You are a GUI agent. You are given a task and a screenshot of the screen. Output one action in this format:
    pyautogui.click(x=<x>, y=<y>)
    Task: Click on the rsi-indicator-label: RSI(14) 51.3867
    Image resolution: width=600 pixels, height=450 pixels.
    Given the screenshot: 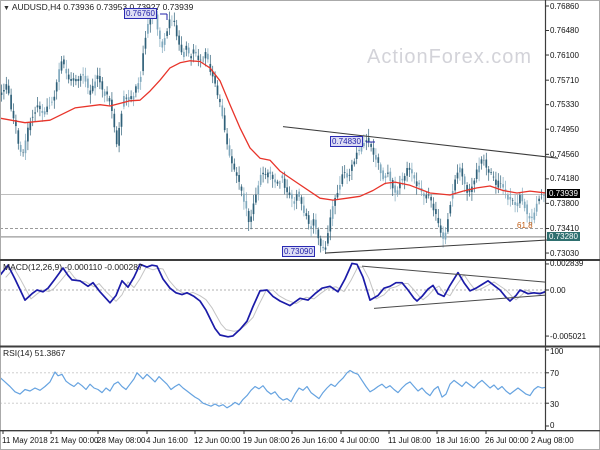 What is the action you would take?
    pyautogui.click(x=34, y=353)
    